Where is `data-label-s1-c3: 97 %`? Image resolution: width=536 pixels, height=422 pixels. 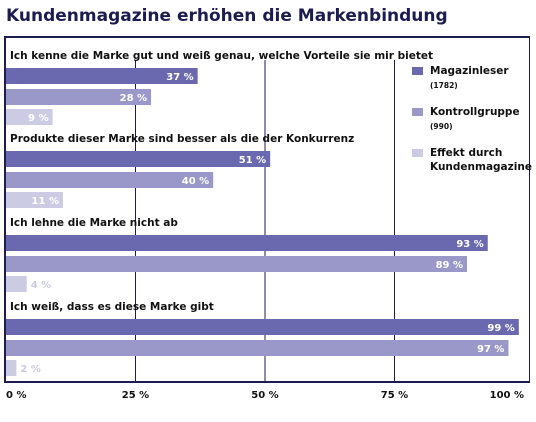
data-label-s1-c3: 97 % is located at coordinates (490, 349).